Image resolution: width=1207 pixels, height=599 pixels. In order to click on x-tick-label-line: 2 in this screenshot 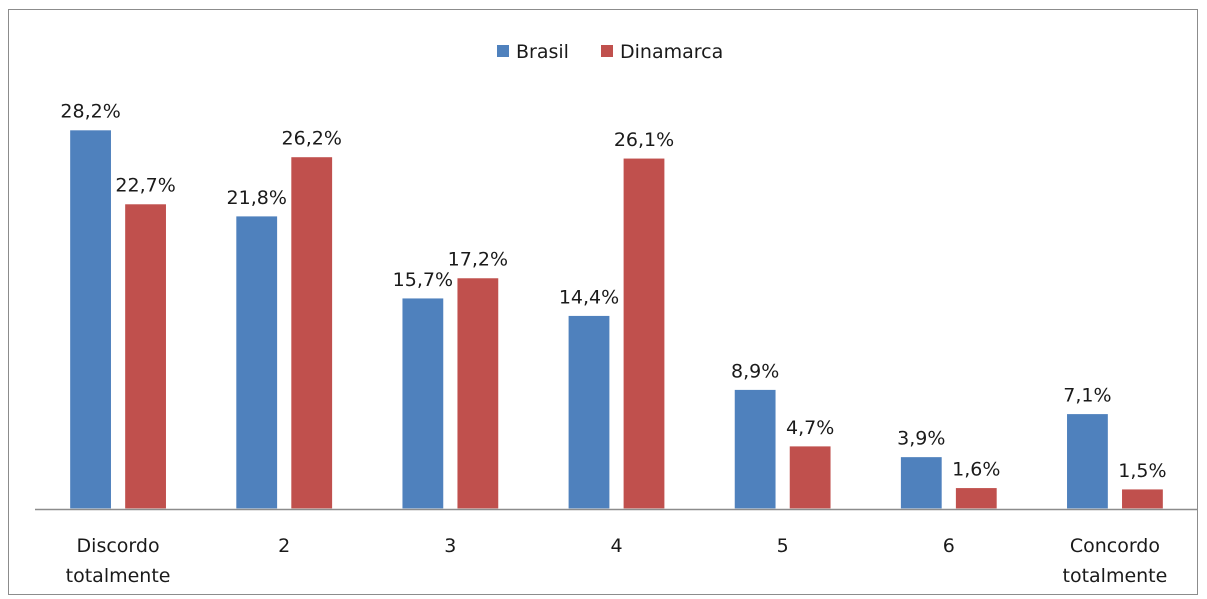, I will do `click(284, 546)`.